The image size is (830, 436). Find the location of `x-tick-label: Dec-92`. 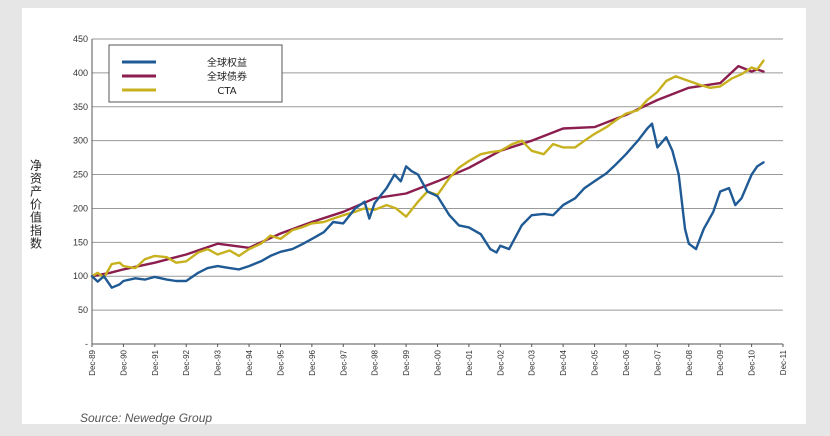

x-tick-label: Dec-92 is located at coordinates (186, 362).